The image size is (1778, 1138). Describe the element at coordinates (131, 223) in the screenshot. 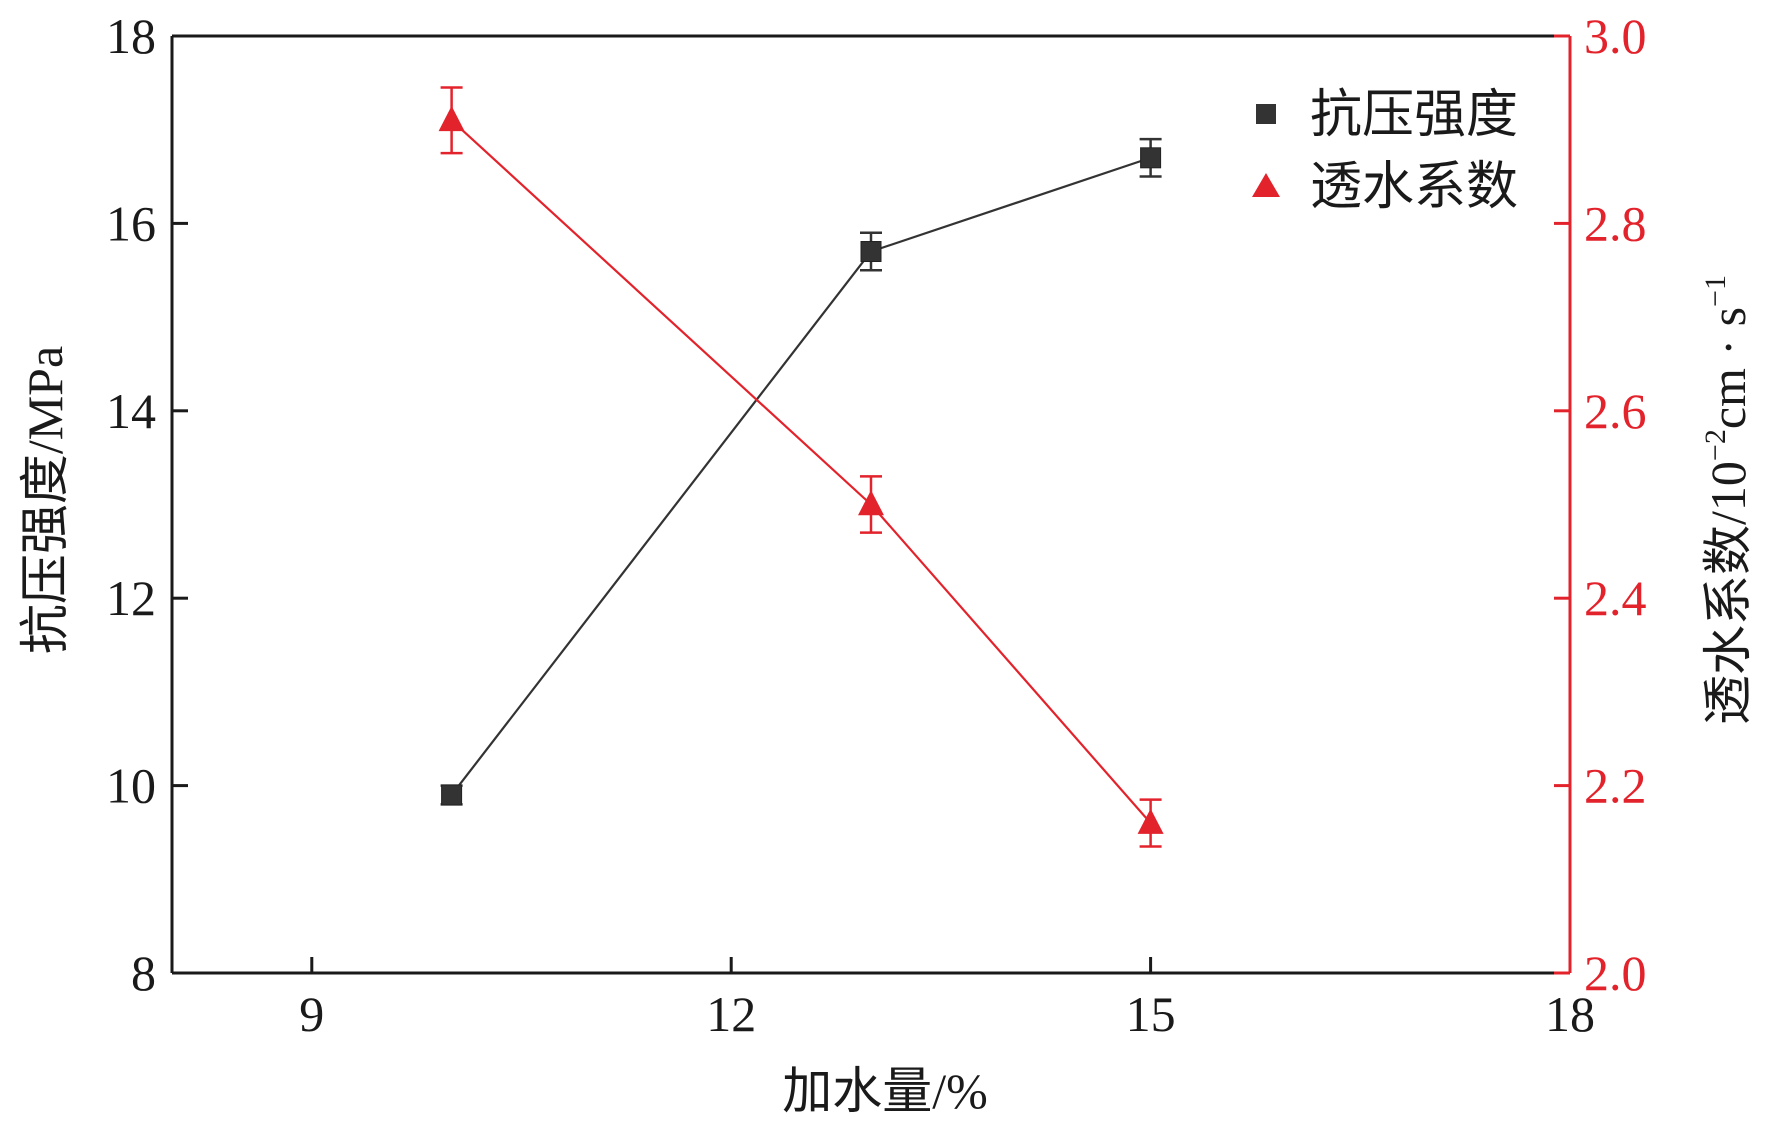

I see `y-left-tick-label: 16` at that location.